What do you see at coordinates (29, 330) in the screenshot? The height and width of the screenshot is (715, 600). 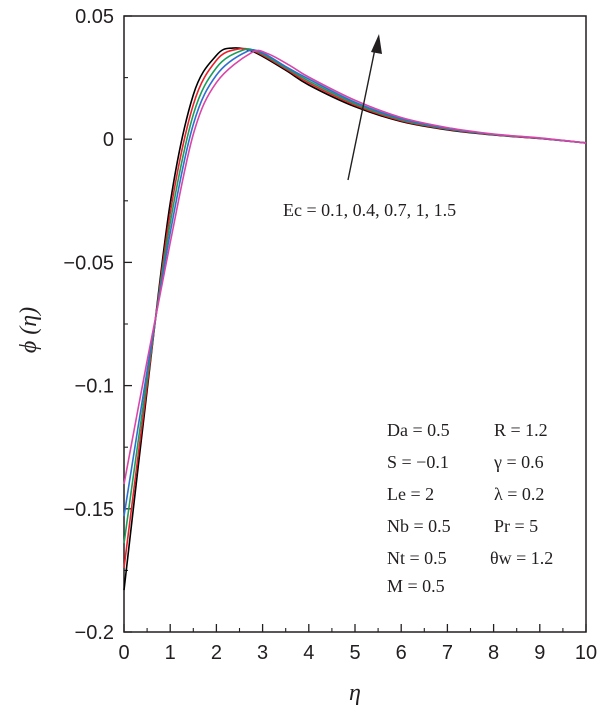 I see `y-axis-label: ϕ (η)` at bounding box center [29, 330].